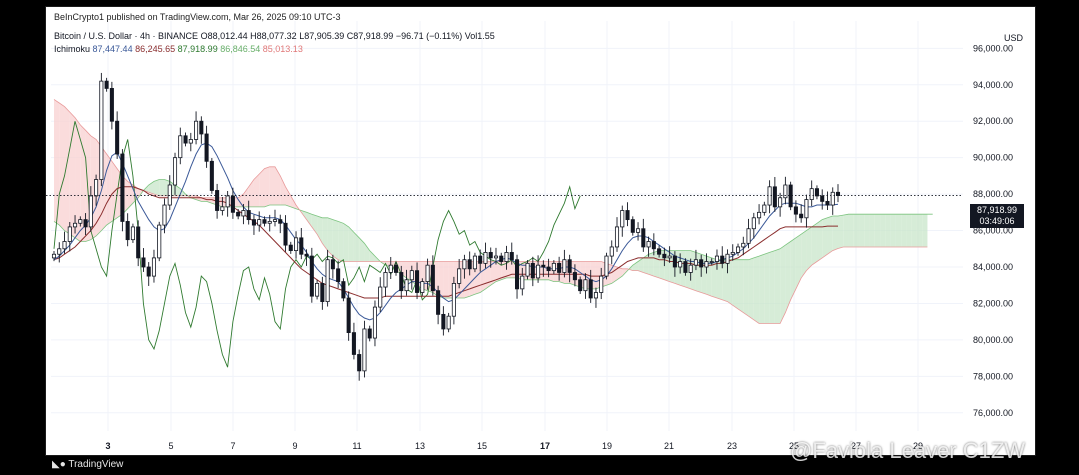 This screenshot has width=1079, height=475. I want to click on x-axis: 3 5 7 9 11 13 15 17 19 21 23 25 27 29, so click(514, 446).